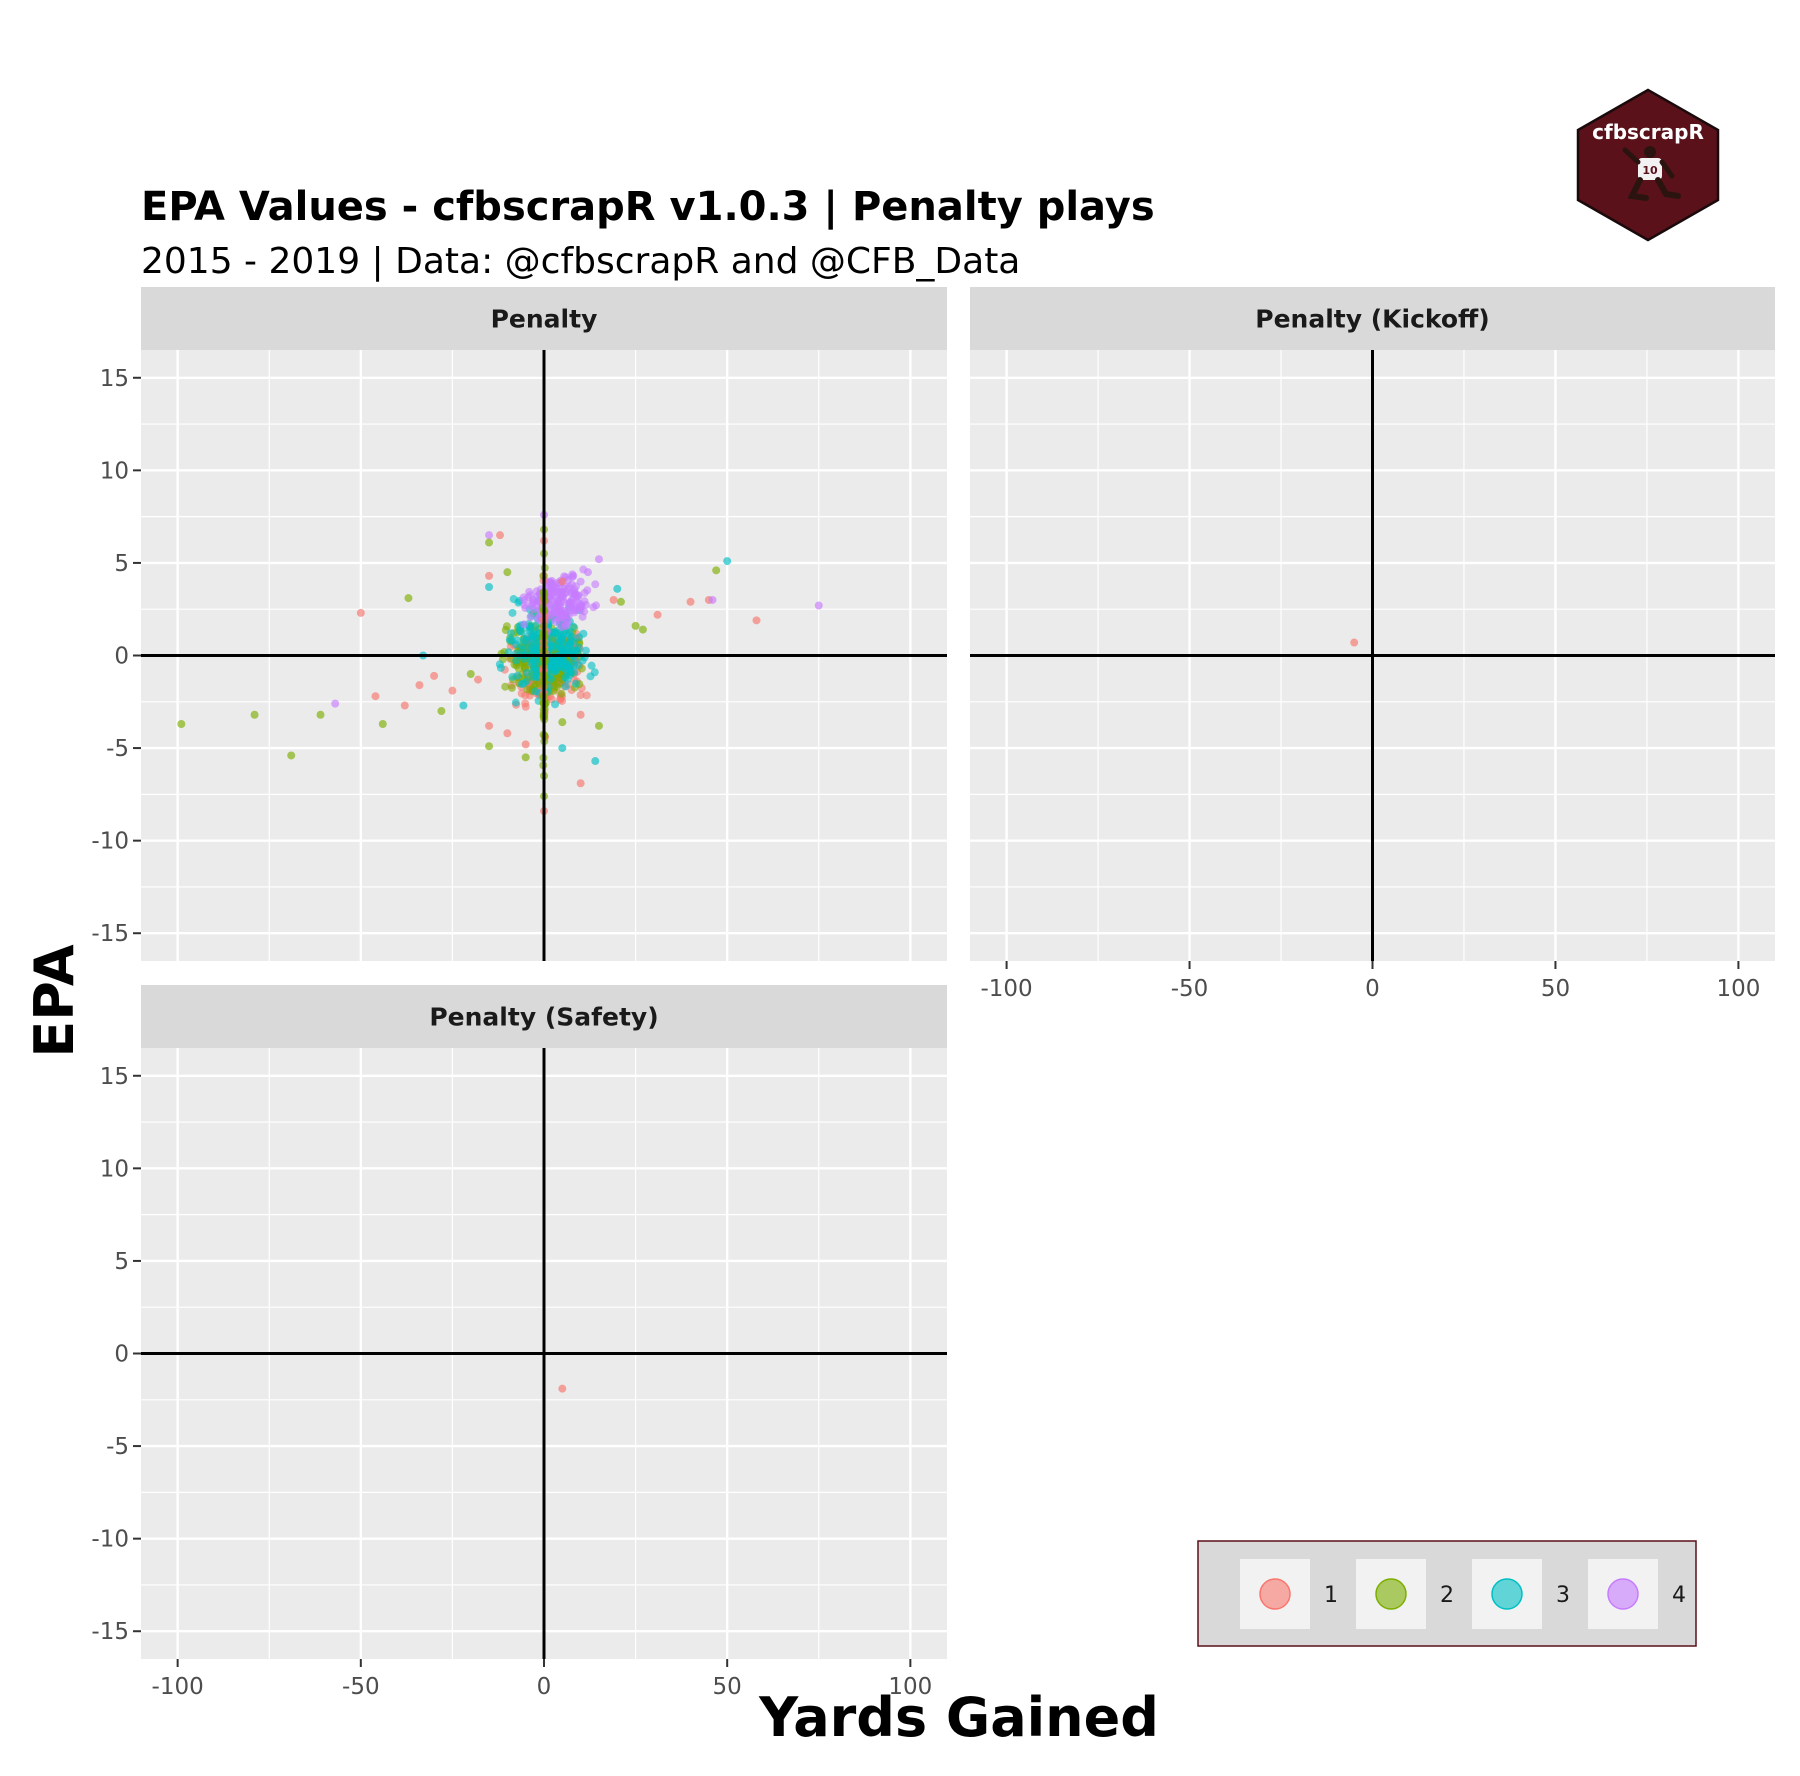  I want to click on y-tick-label: 0, so click(121, 657).